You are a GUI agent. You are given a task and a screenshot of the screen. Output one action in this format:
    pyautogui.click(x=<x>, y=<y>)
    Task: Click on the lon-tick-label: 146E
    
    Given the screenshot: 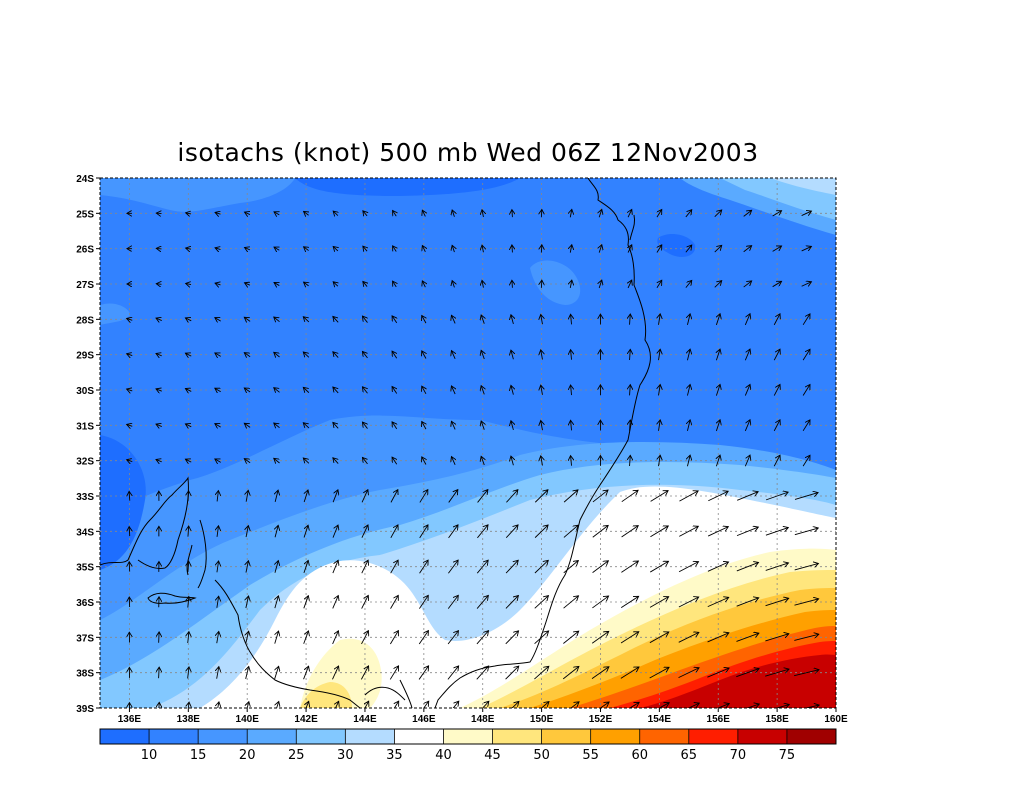 What is the action you would take?
    pyautogui.click(x=424, y=719)
    